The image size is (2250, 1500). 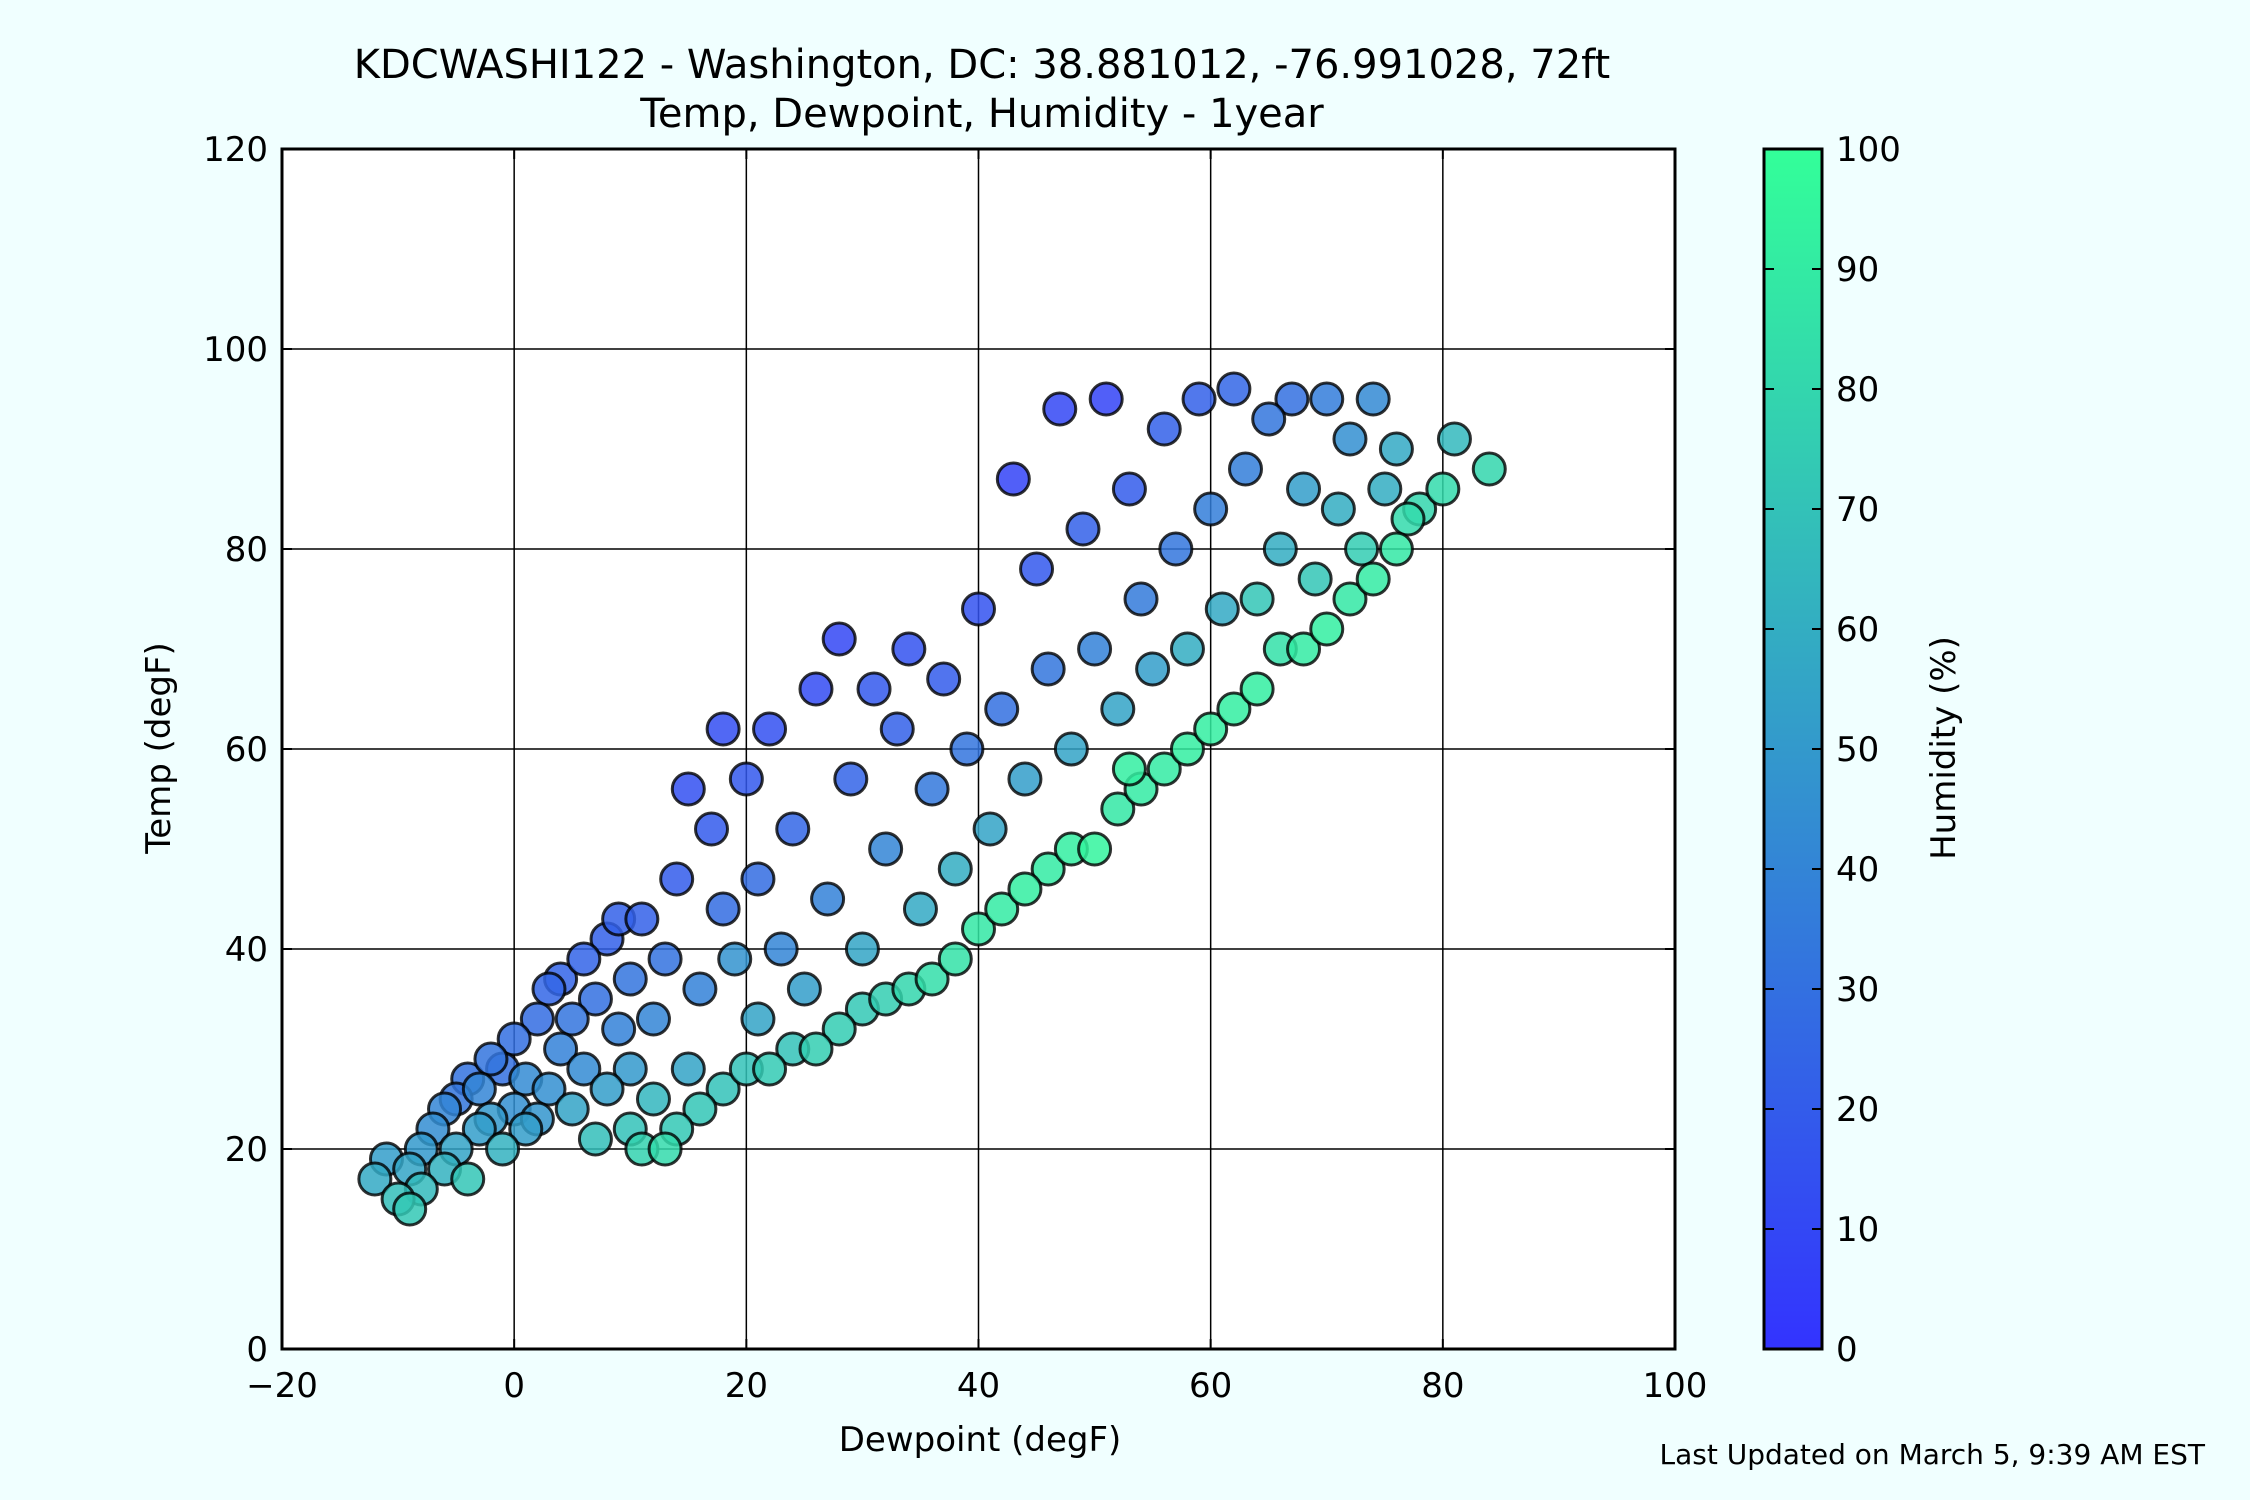 I want to click on colorbar-tick-label: 70, so click(x=1857, y=510).